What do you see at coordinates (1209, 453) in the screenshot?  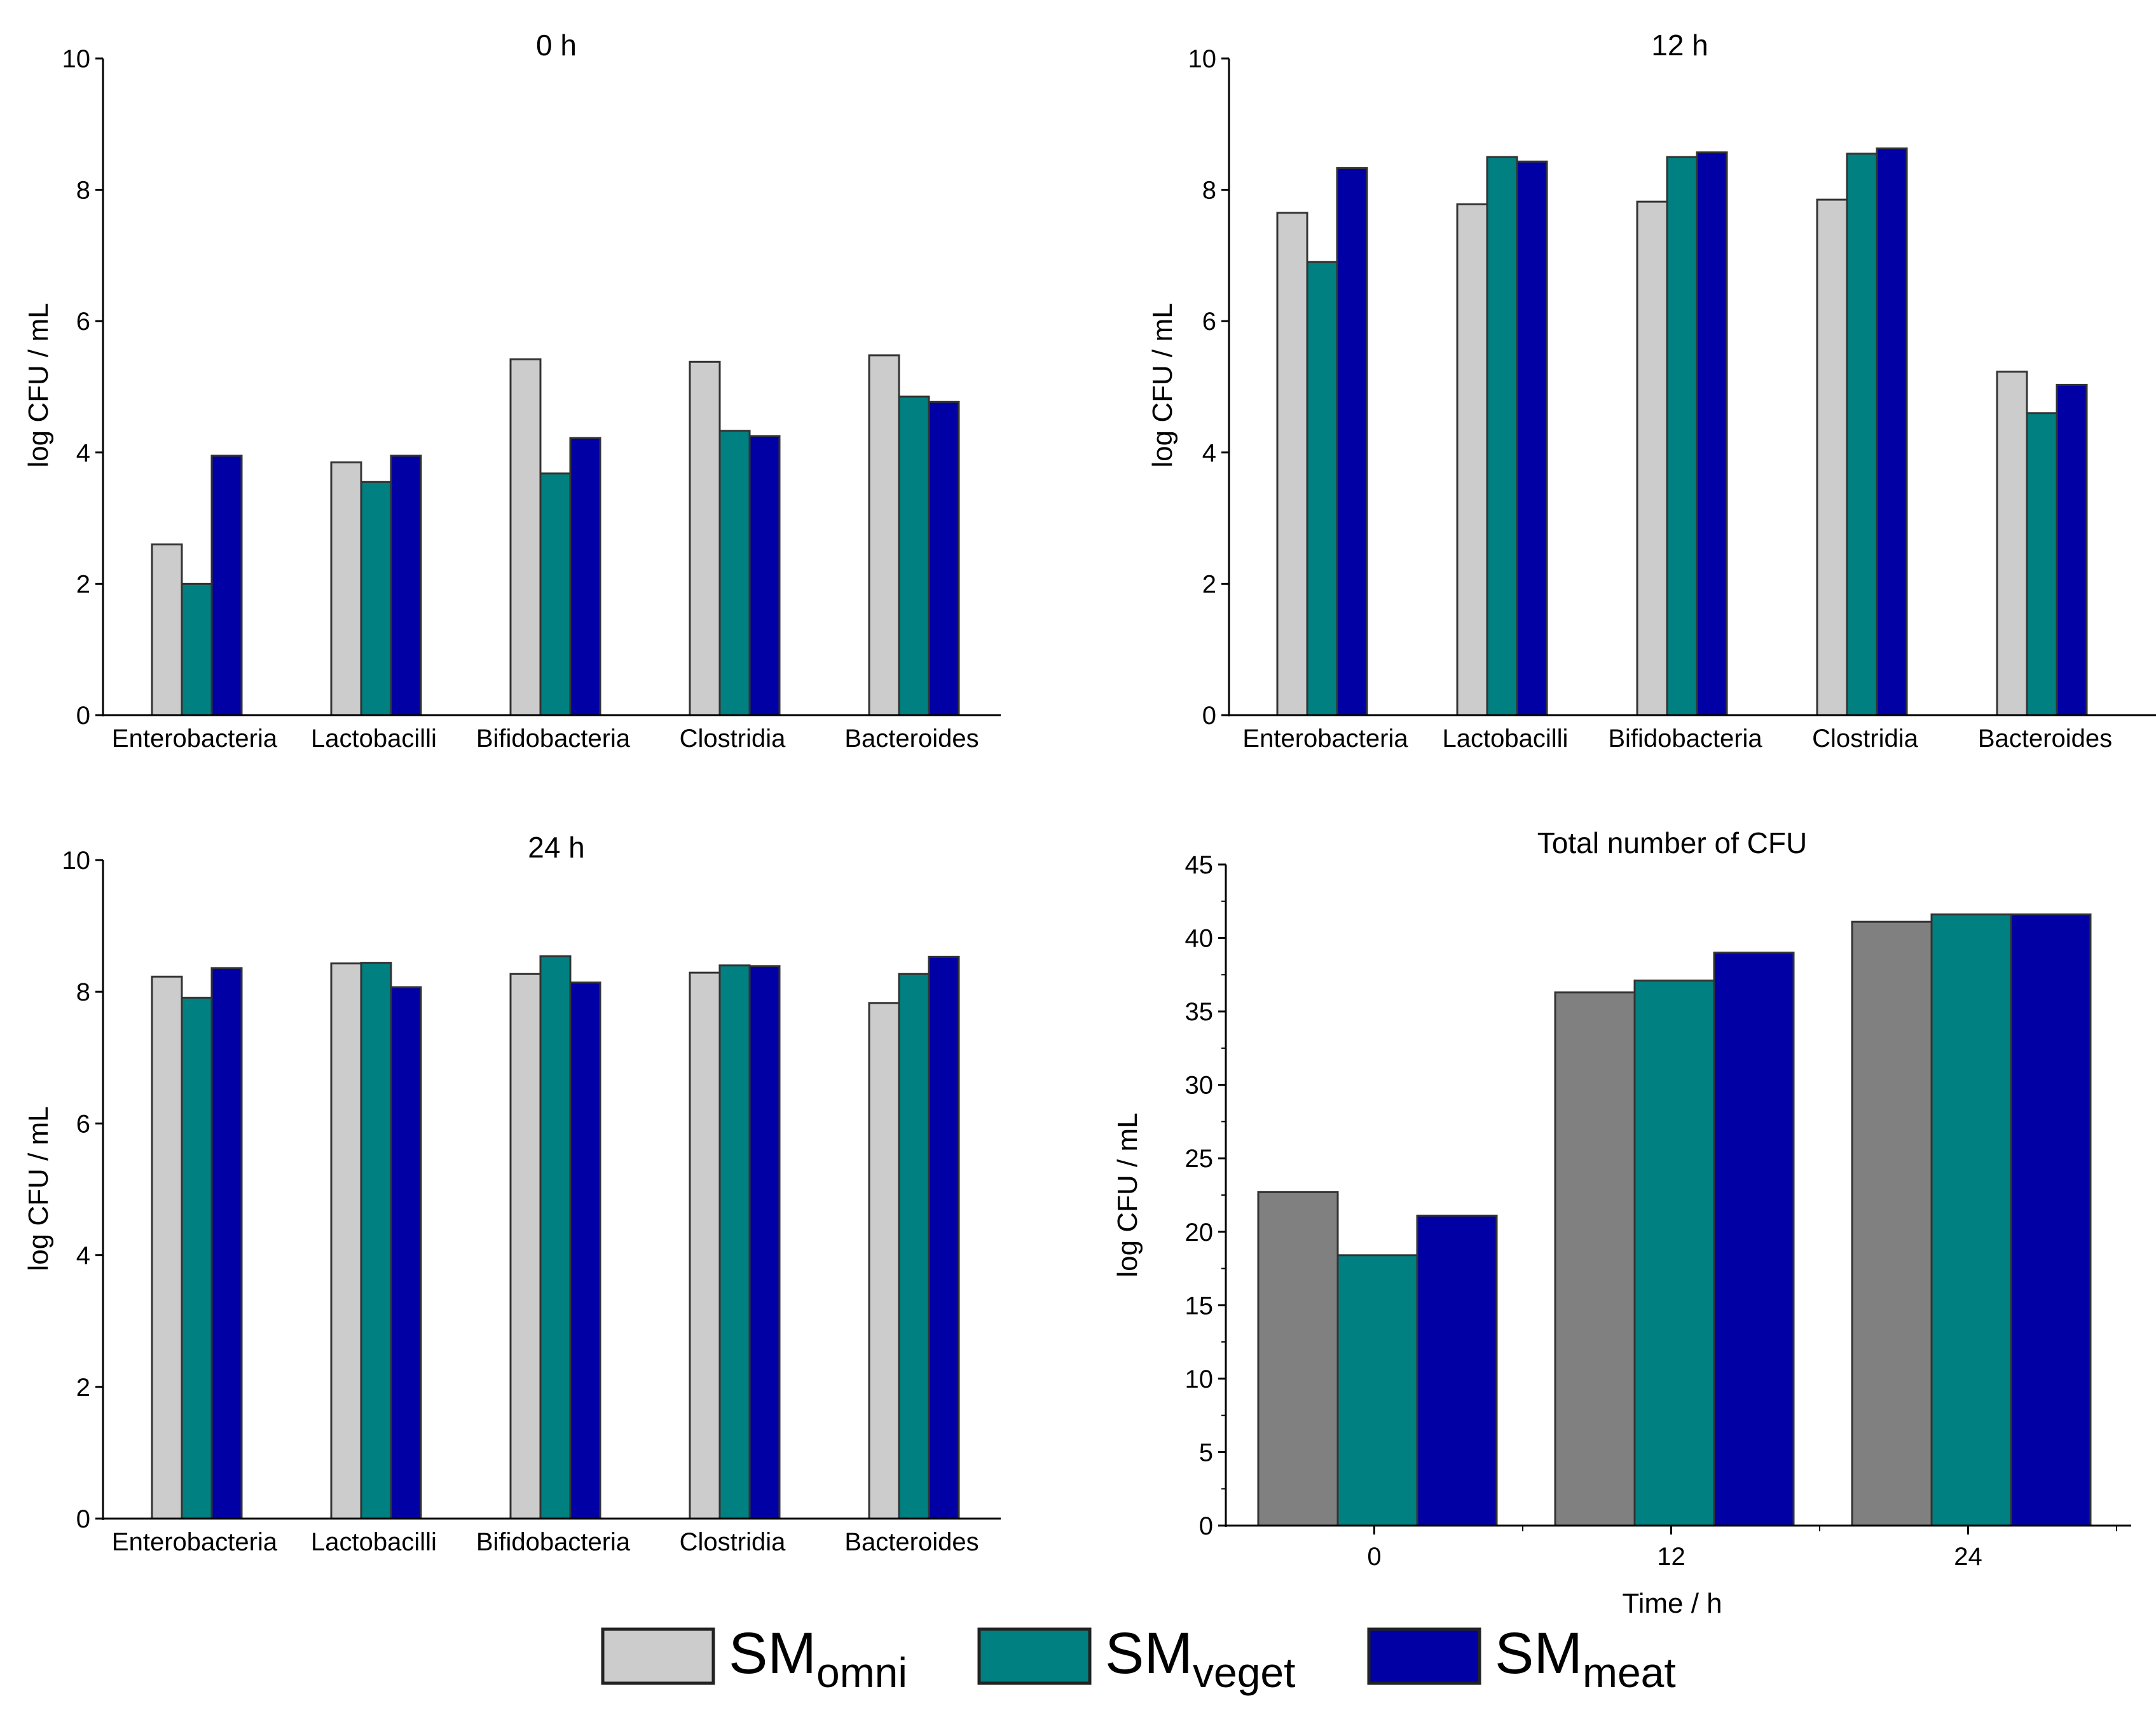 I see `y-tick-label: 4` at bounding box center [1209, 453].